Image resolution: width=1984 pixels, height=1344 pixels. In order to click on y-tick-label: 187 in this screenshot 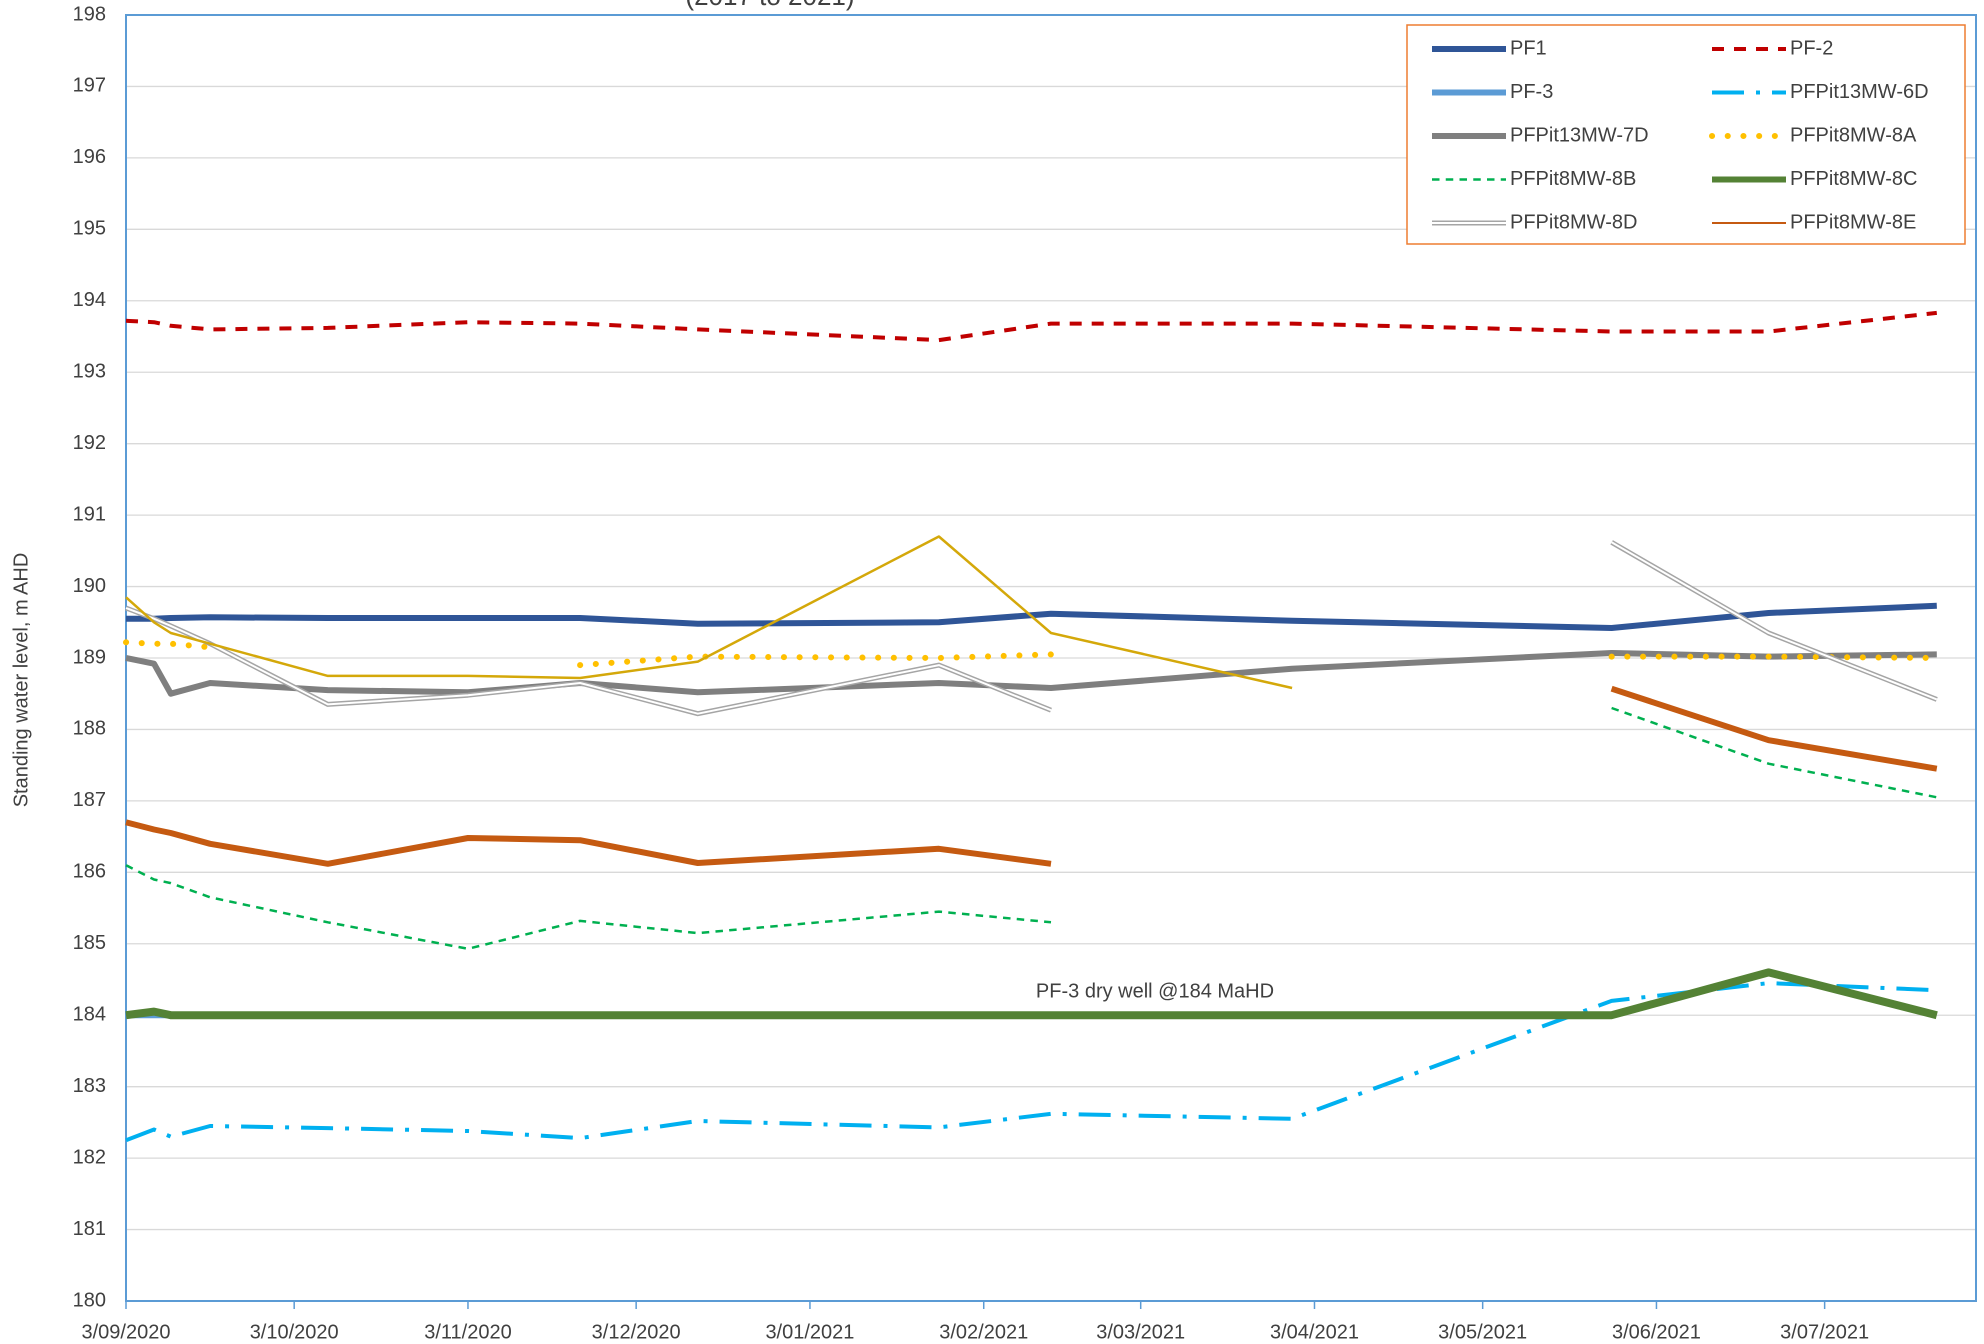, I will do `click(89, 800)`.